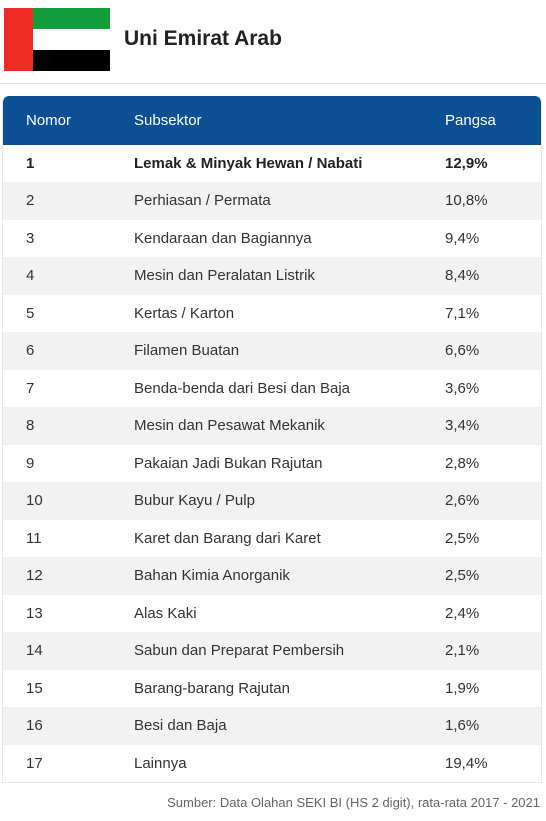 Image resolution: width=546 pixels, height=821 pixels. Describe the element at coordinates (462, 351) in the screenshot. I see `row-share: 6,6%` at that location.